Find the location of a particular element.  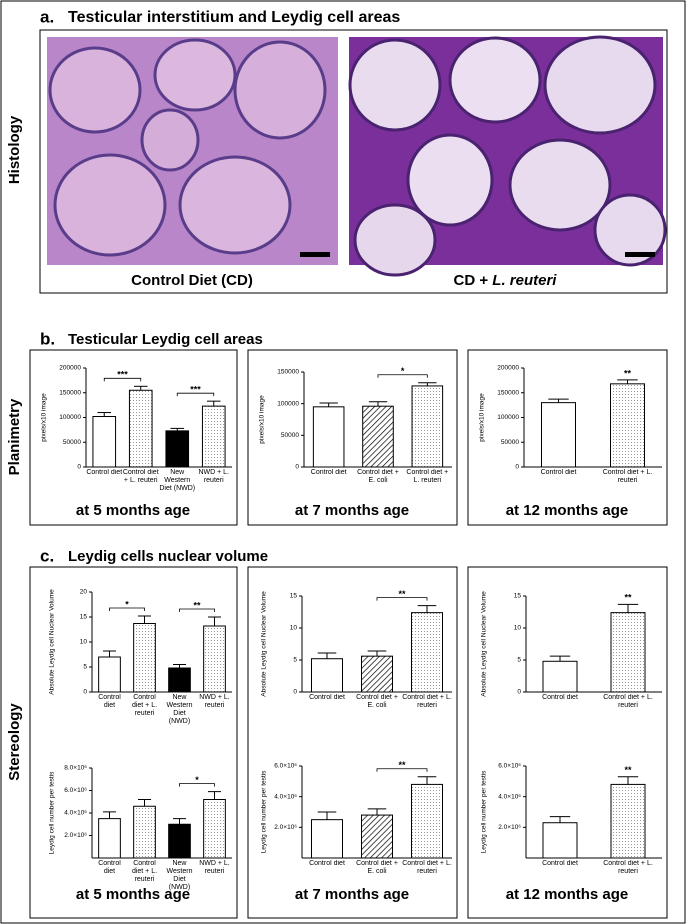

category-label-box: New Western Diet (NWD) is located at coordinates (180, 875).